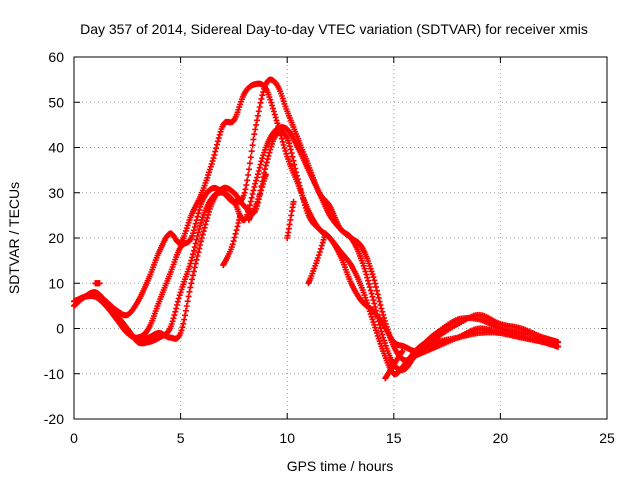 This screenshot has width=640, height=480. Describe the element at coordinates (56, 193) in the screenshot. I see `y-tick-label: 30` at that location.